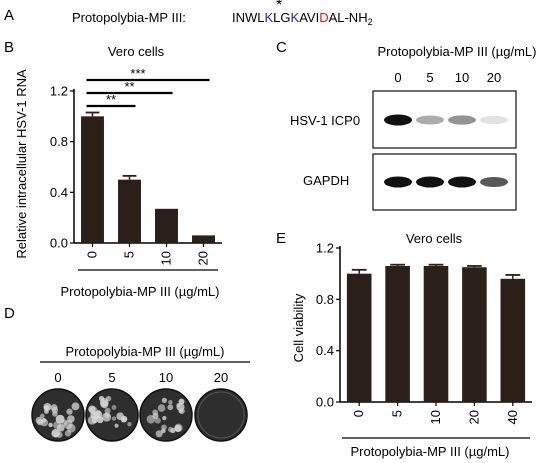 This screenshot has height=463, width=550. What do you see at coordinates (281, 238) in the screenshot?
I see `panel-letter-e: E` at bounding box center [281, 238].